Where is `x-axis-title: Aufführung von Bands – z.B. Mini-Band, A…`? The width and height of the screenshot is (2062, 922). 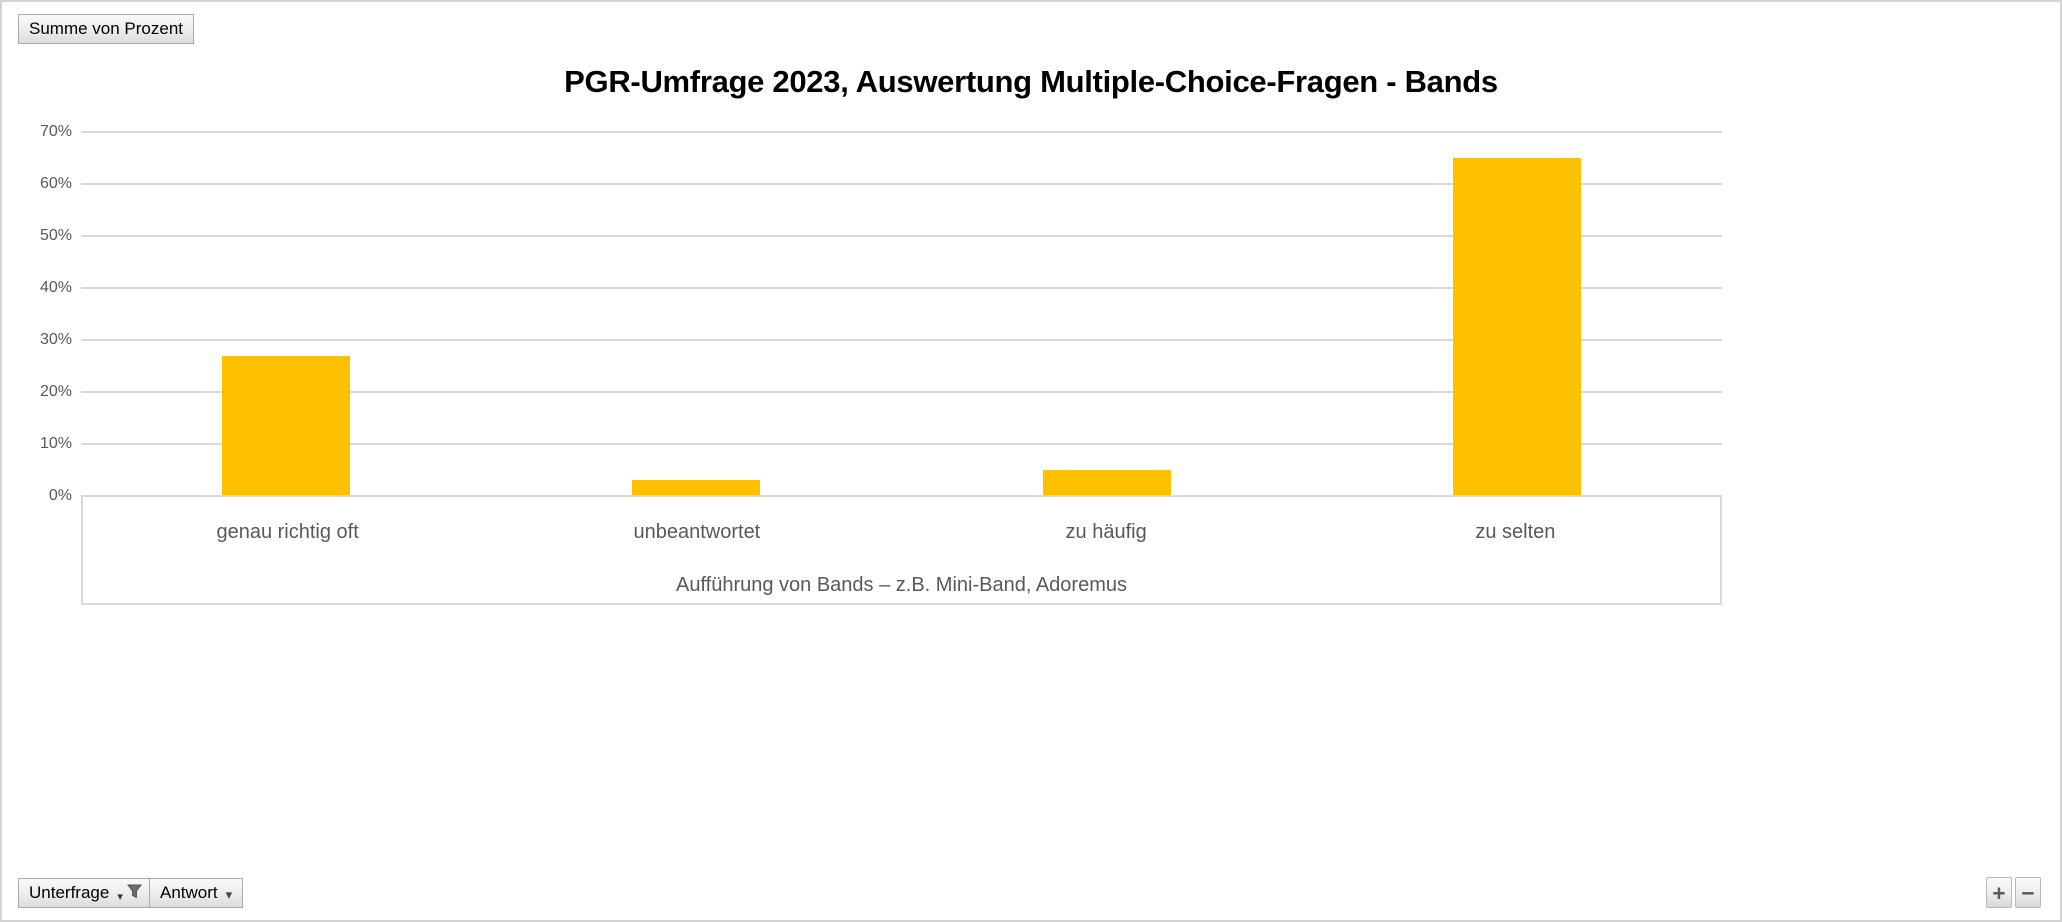 x-axis-title: Aufführung von Bands – z.B. Mini-Band, A… is located at coordinates (901, 585).